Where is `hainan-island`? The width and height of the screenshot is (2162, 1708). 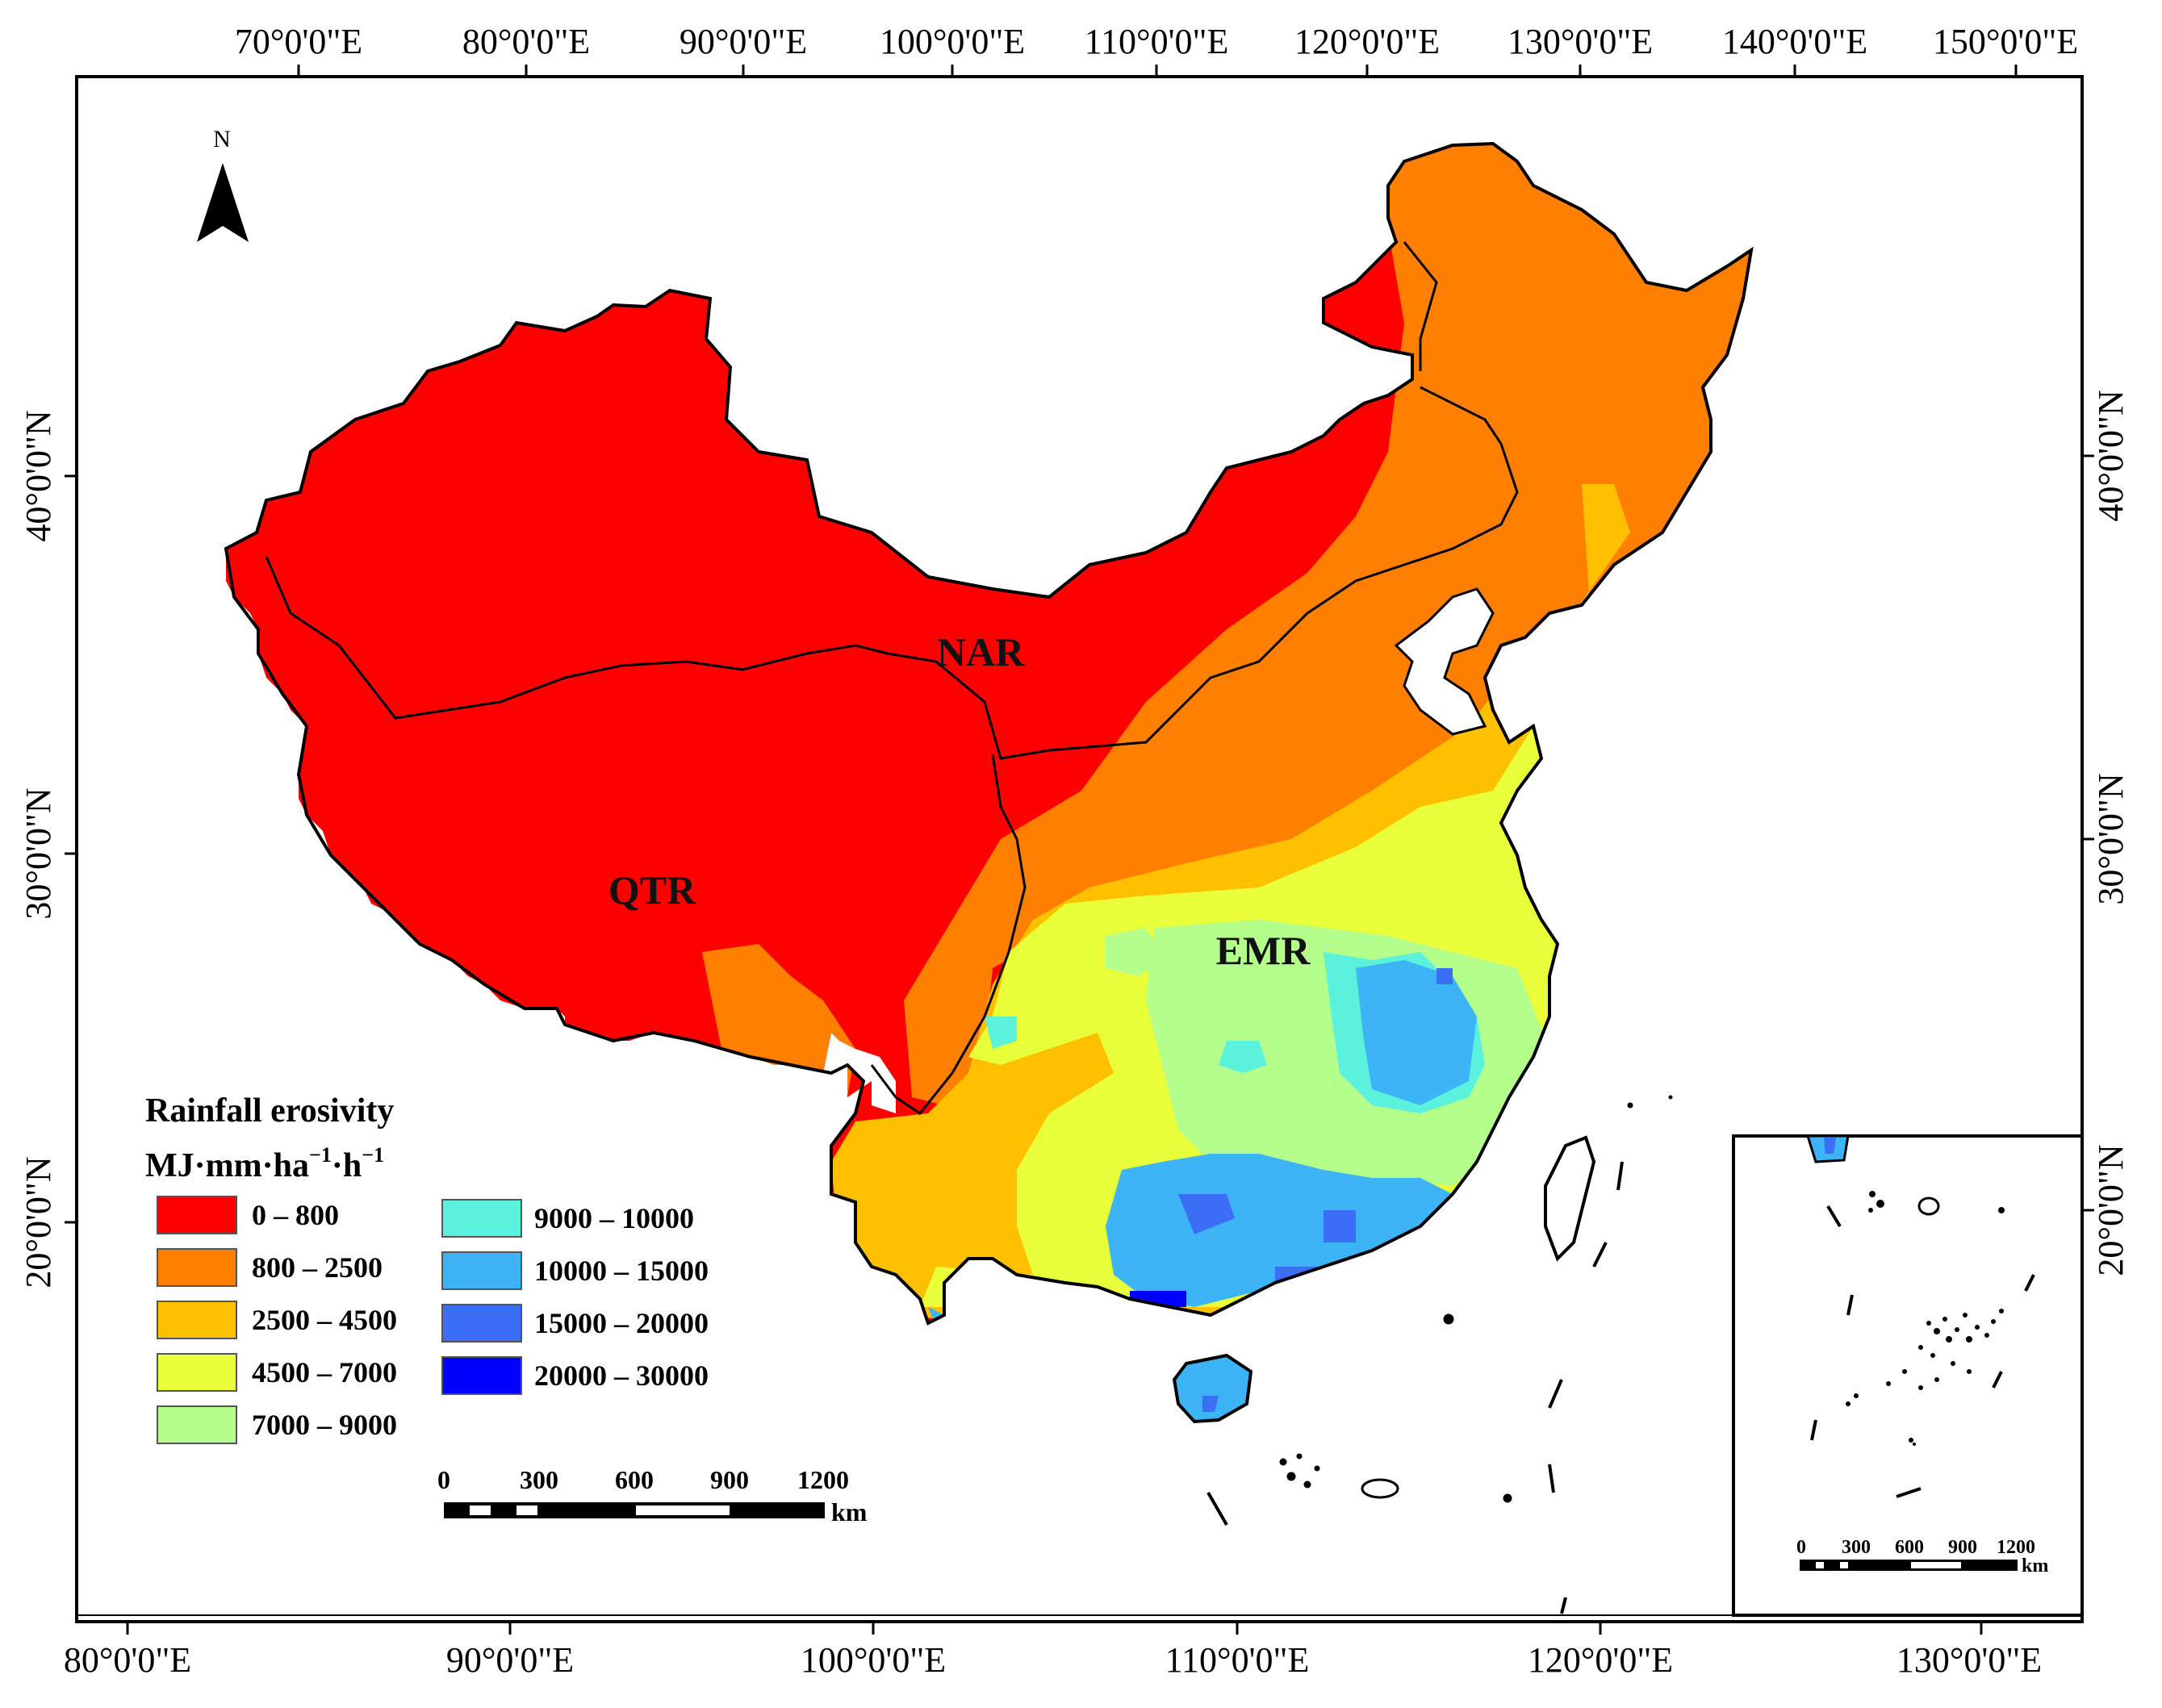 hainan-island is located at coordinates (1212, 1388).